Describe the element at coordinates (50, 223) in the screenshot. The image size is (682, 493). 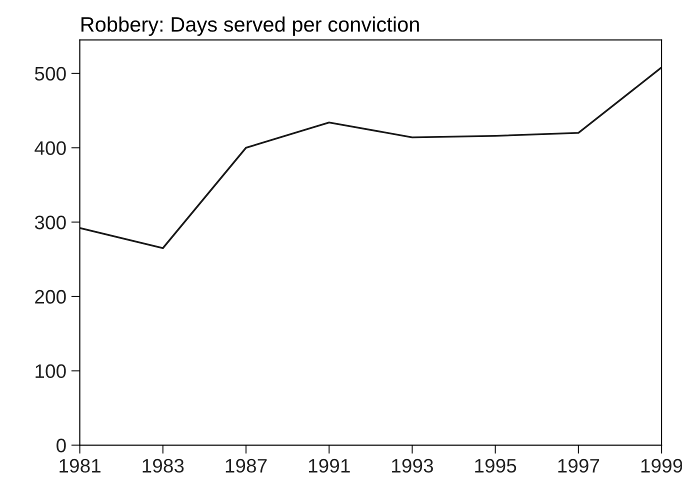
I see `y-tick-label: 300` at that location.